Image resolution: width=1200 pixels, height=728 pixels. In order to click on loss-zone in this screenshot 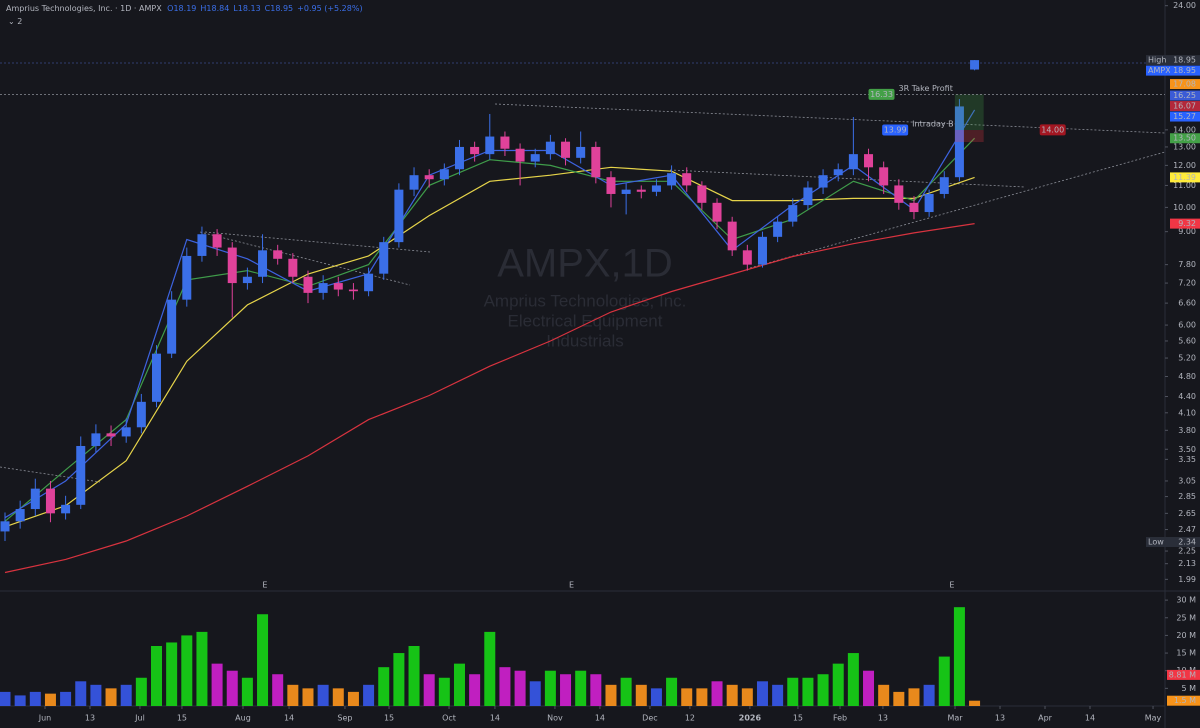, I will do `click(969, 136)`.